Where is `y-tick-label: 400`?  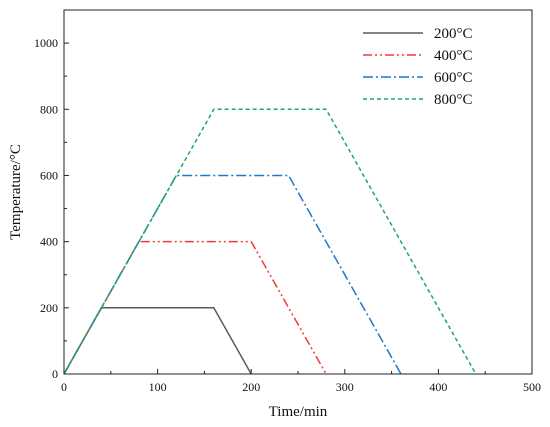
y-tick-label: 400 is located at coordinates (49, 242).